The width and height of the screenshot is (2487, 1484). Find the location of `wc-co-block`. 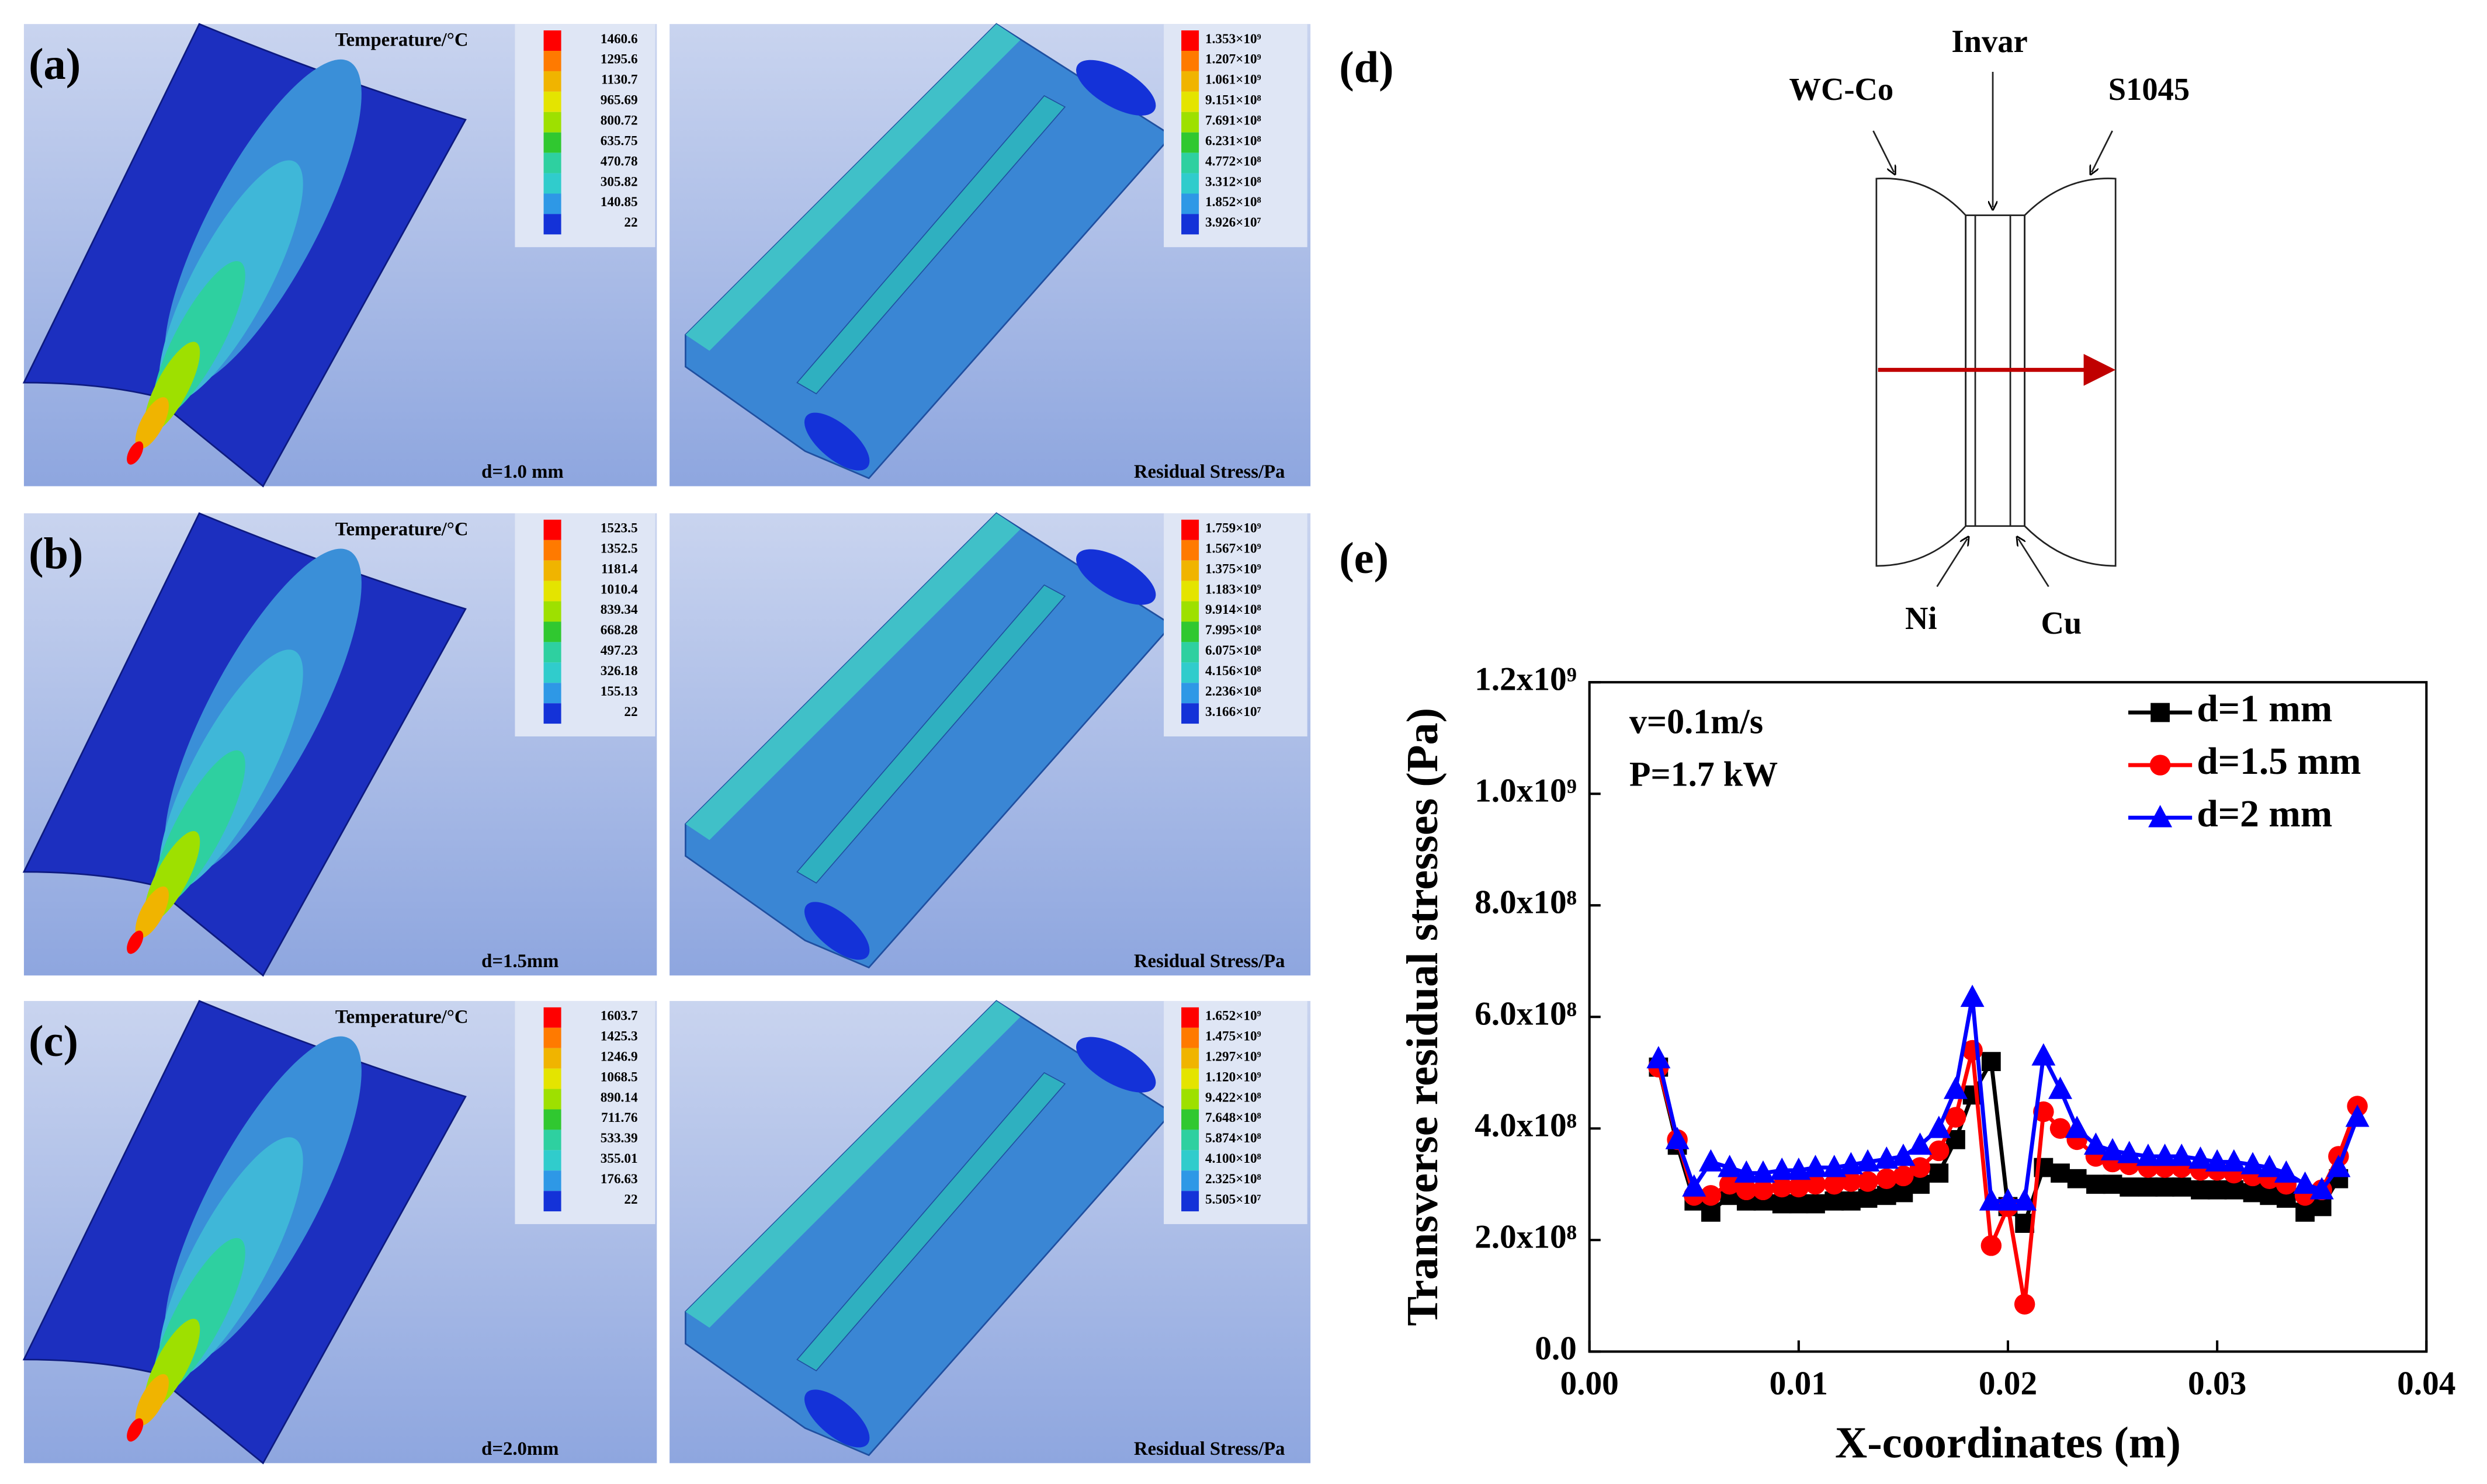

wc-co-block is located at coordinates (1921, 372).